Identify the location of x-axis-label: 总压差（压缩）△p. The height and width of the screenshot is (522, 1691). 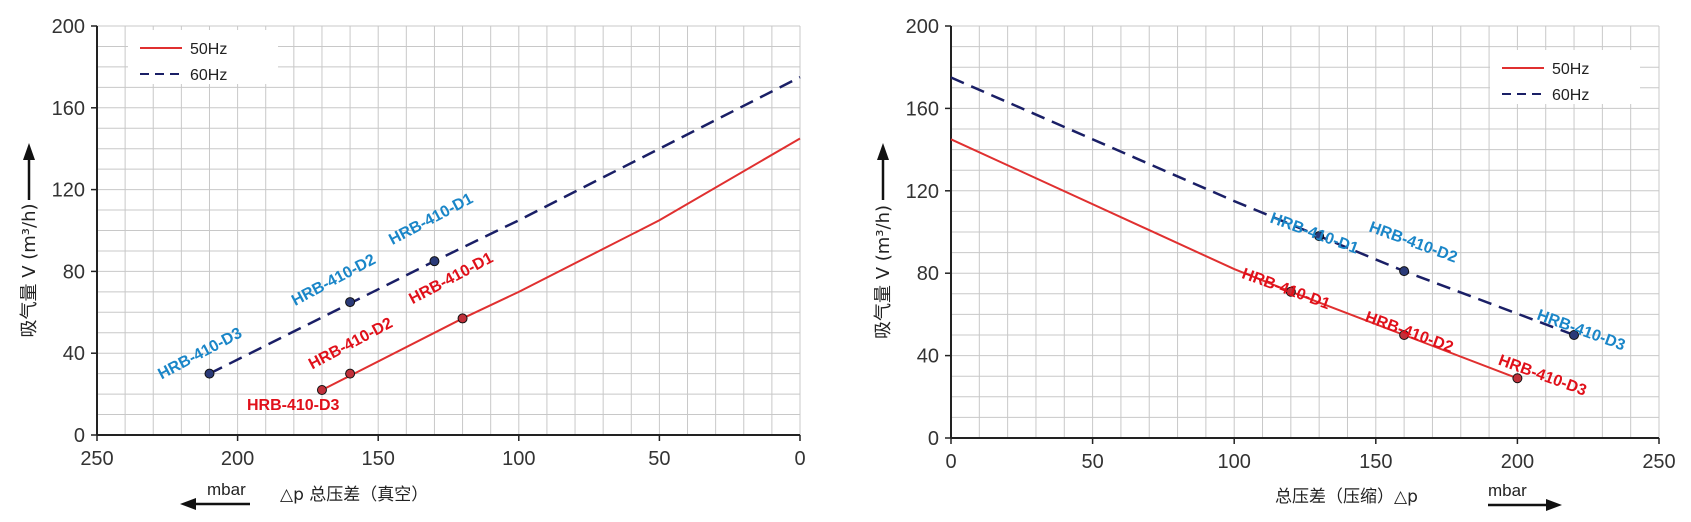
(1346, 497).